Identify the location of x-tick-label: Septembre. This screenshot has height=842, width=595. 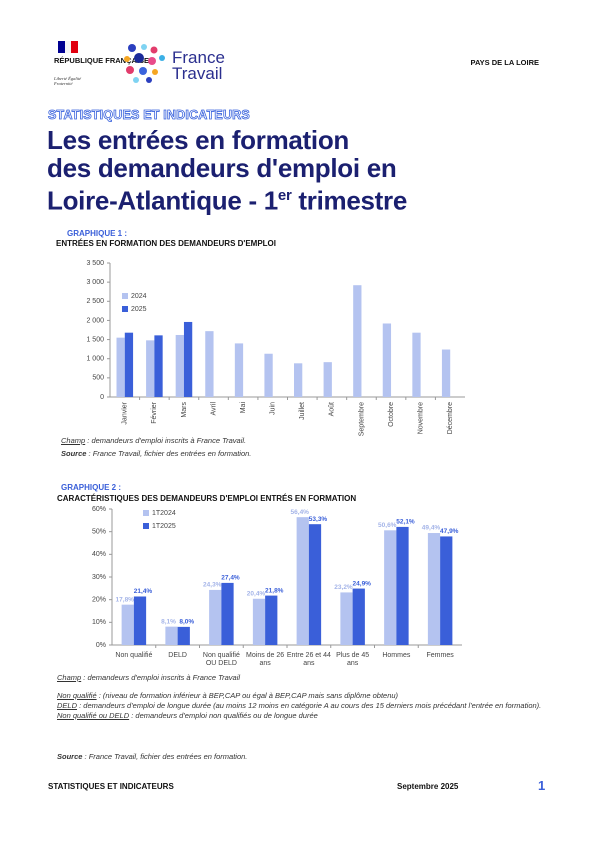
(361, 419).